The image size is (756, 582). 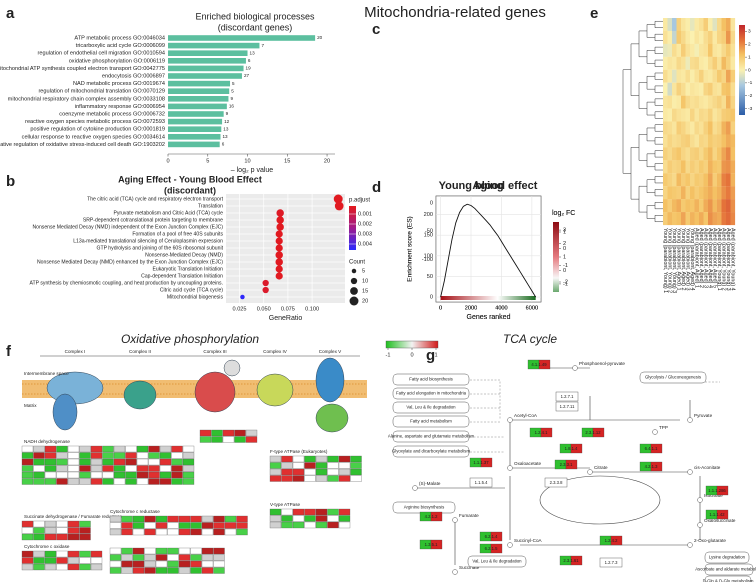 I want to click on diagram-label: Matrix, so click(x=30, y=405).